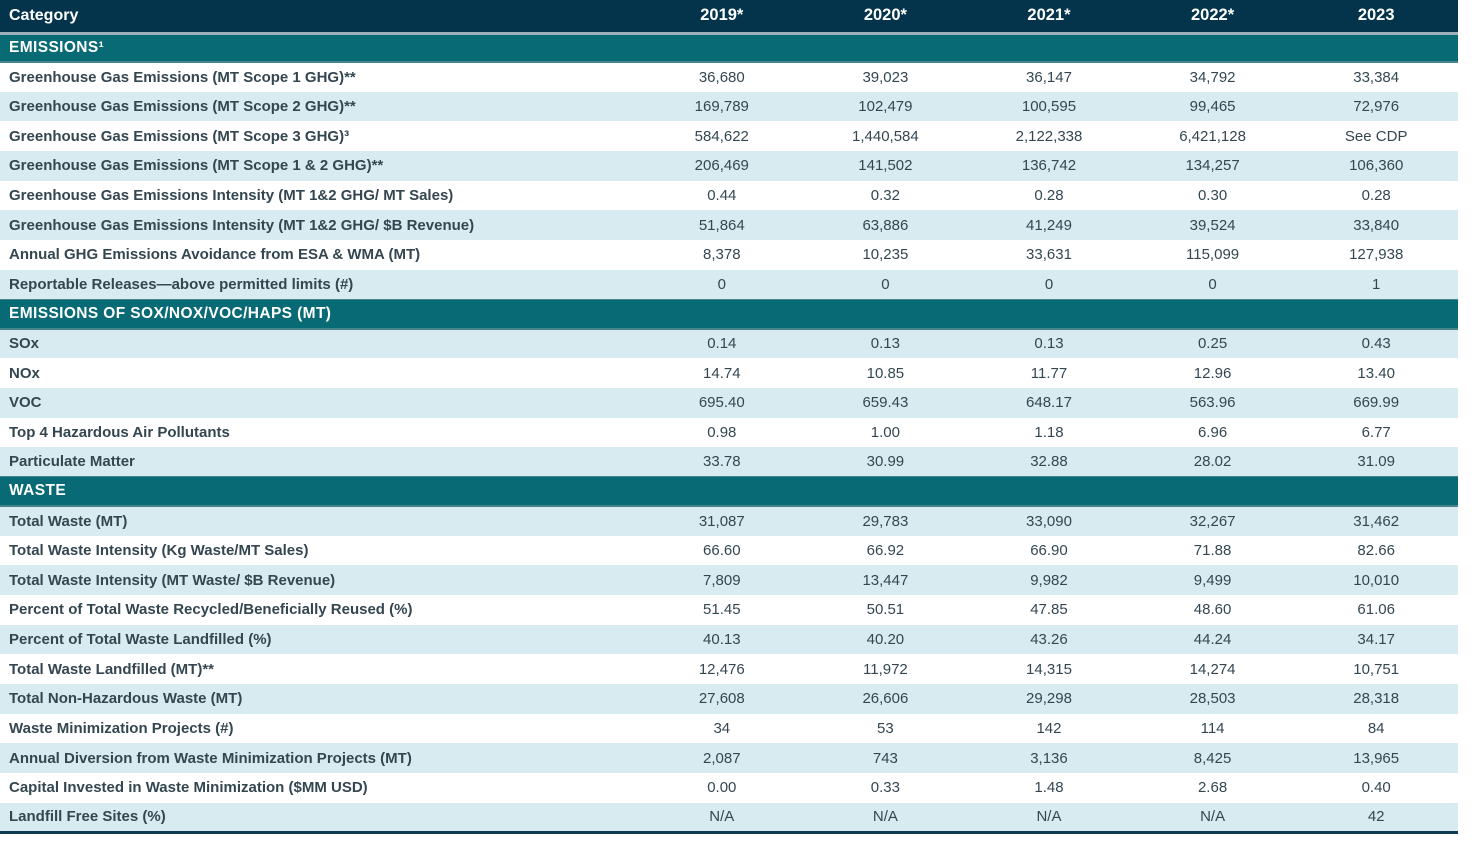  Describe the element at coordinates (1376, 136) in the screenshot. I see `value-cell: See CDP` at that location.